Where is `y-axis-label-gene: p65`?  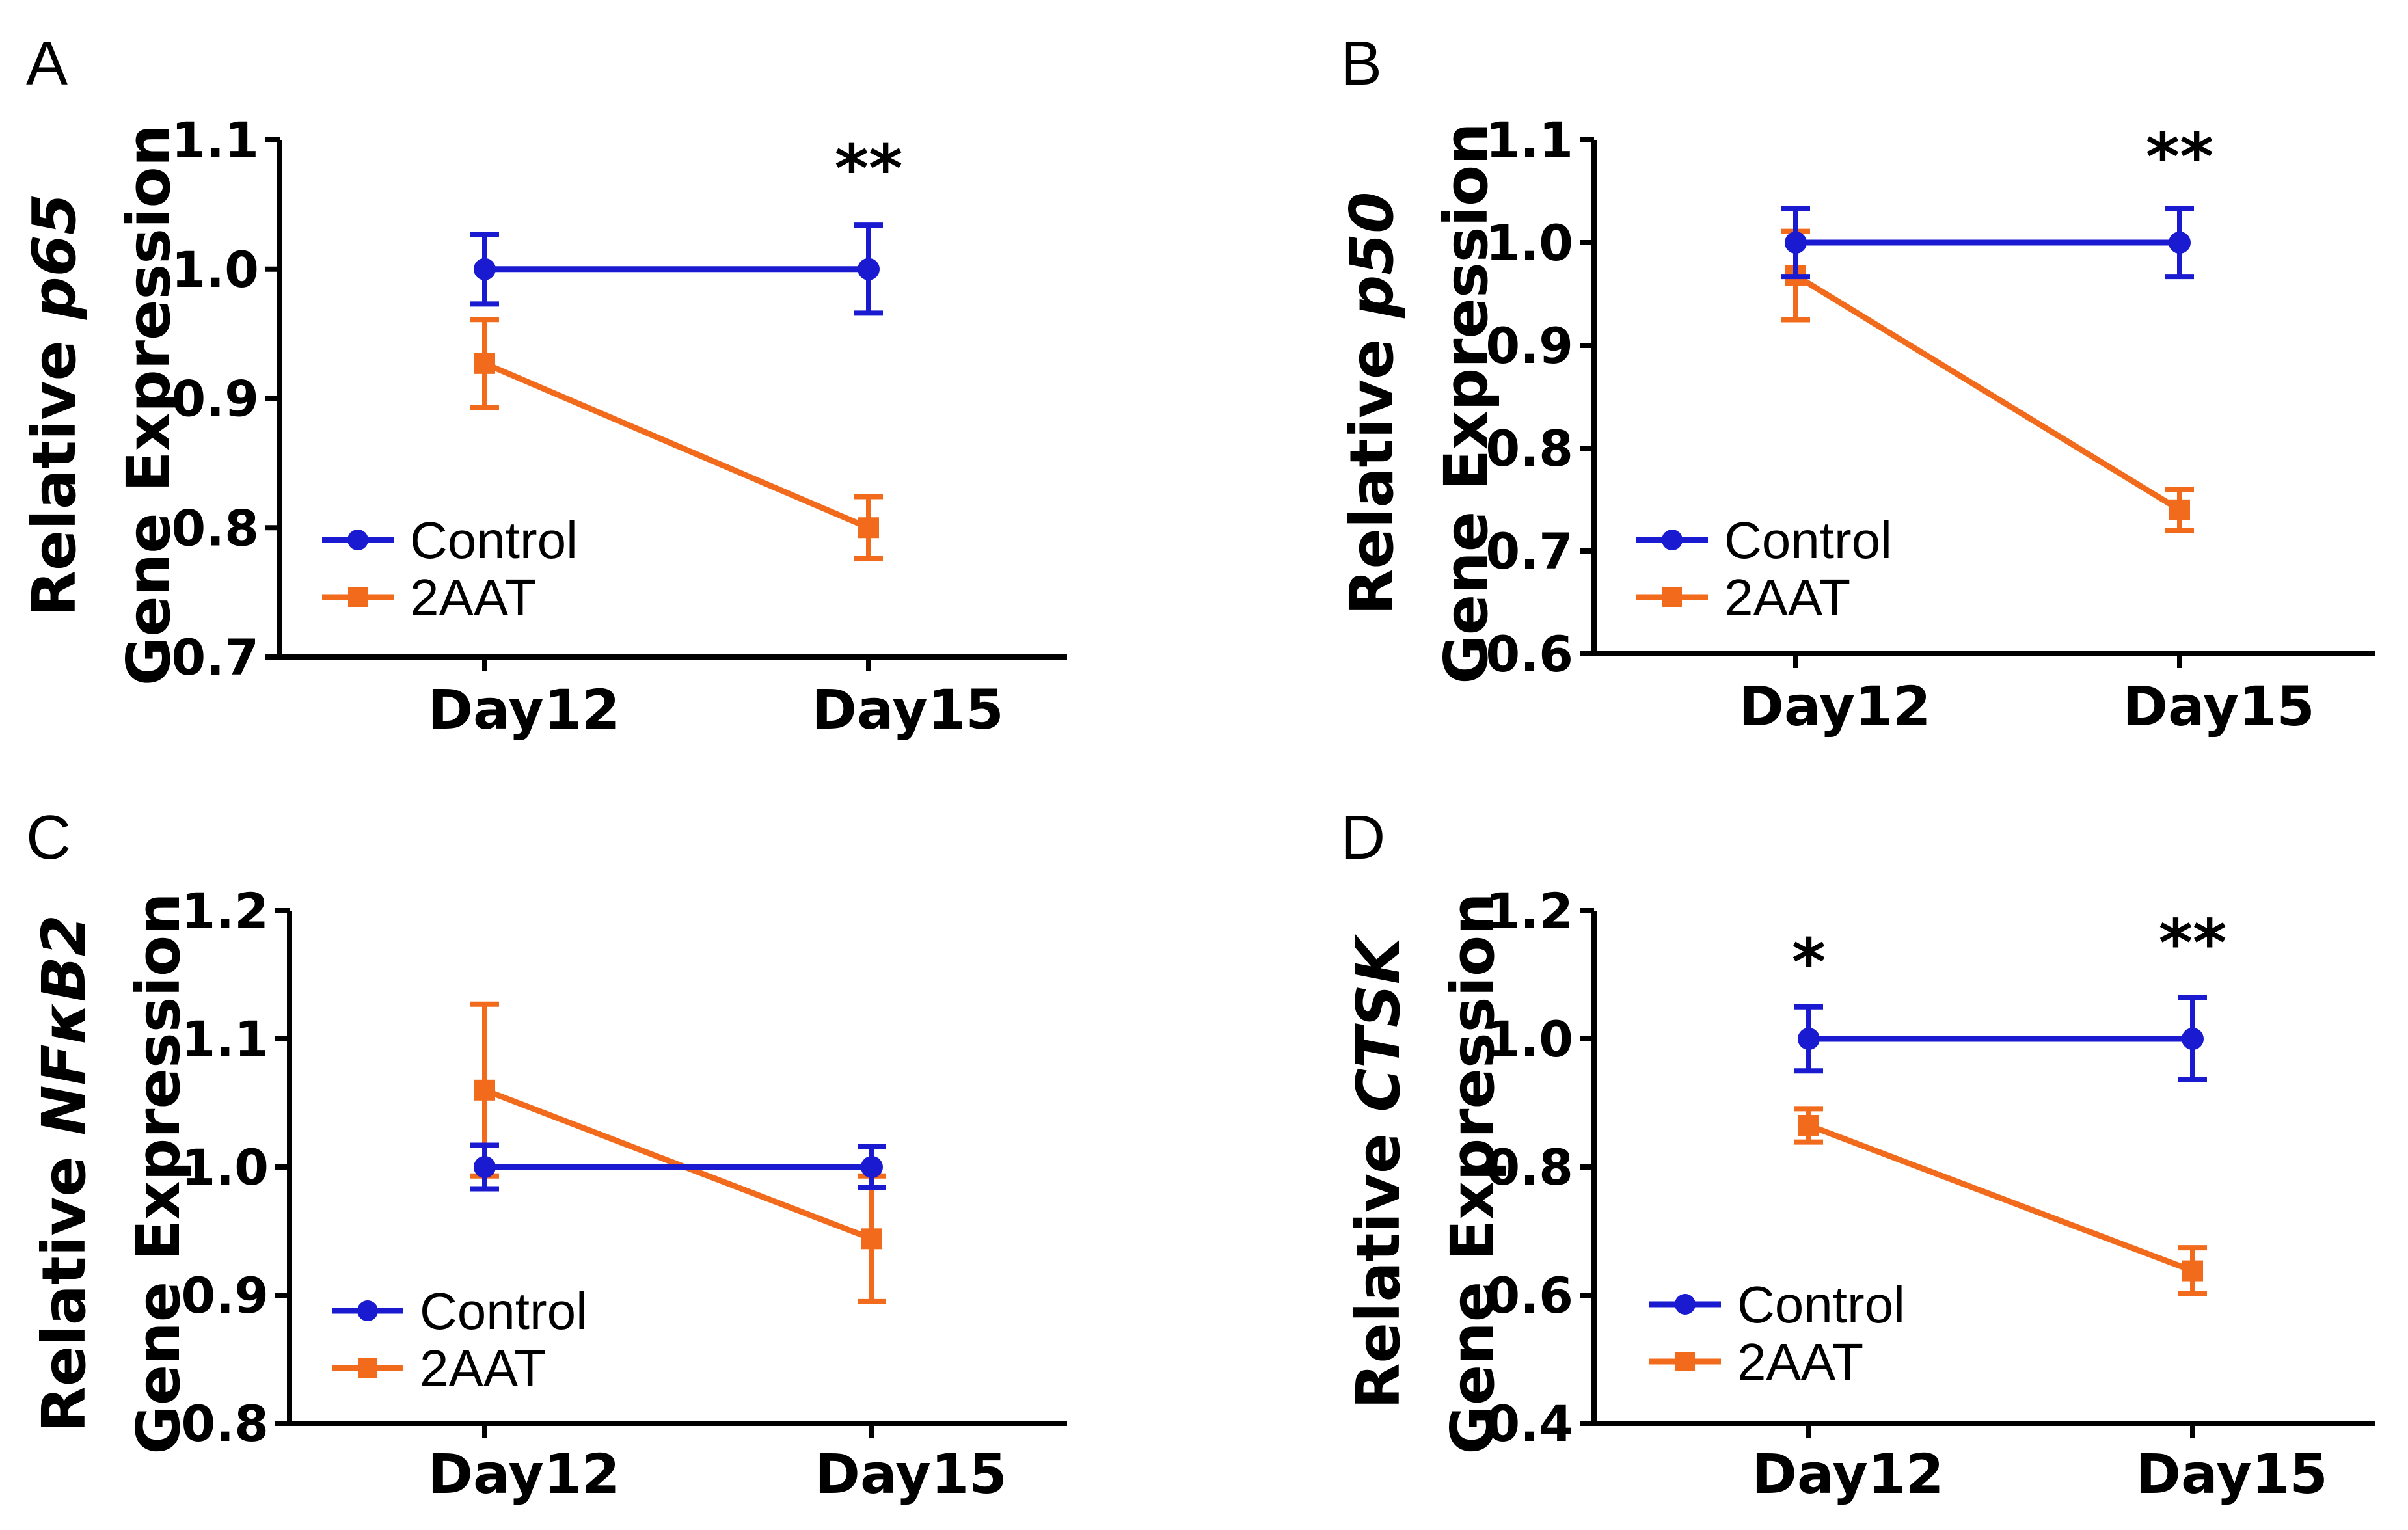
y-axis-label-gene: p65 is located at coordinates (54, 256).